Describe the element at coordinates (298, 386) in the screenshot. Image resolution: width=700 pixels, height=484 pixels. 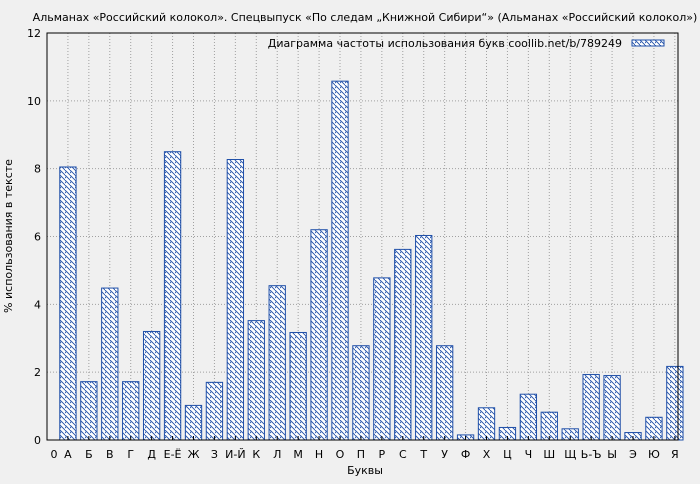
I see `bar-М` at that location.